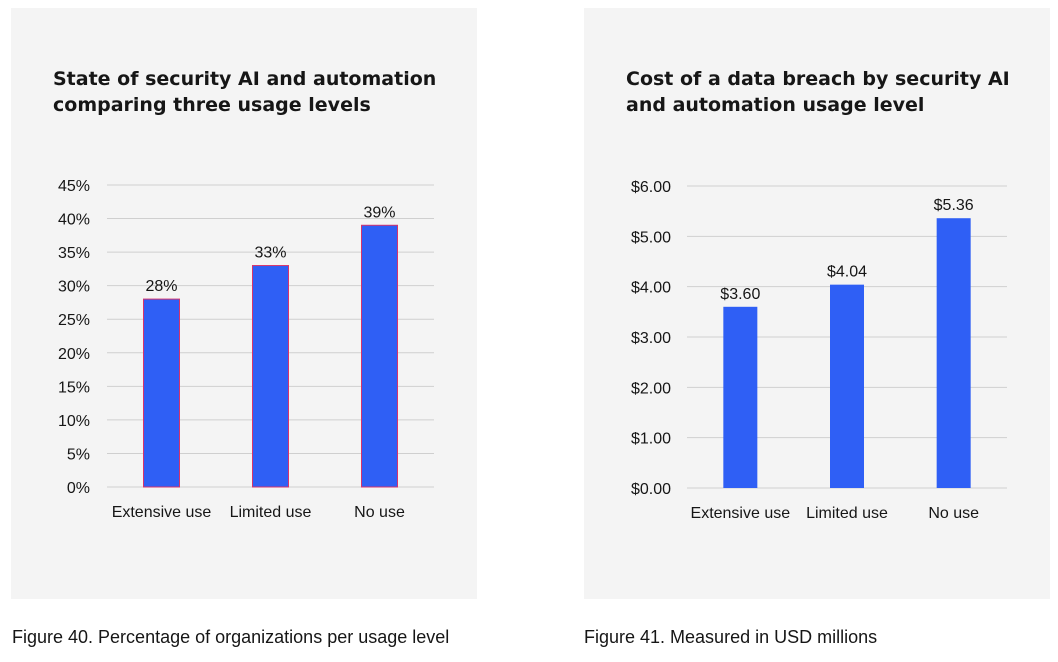 The width and height of the screenshot is (1058, 662). What do you see at coordinates (74, 320) in the screenshot?
I see `y-tick-label: 25%` at bounding box center [74, 320].